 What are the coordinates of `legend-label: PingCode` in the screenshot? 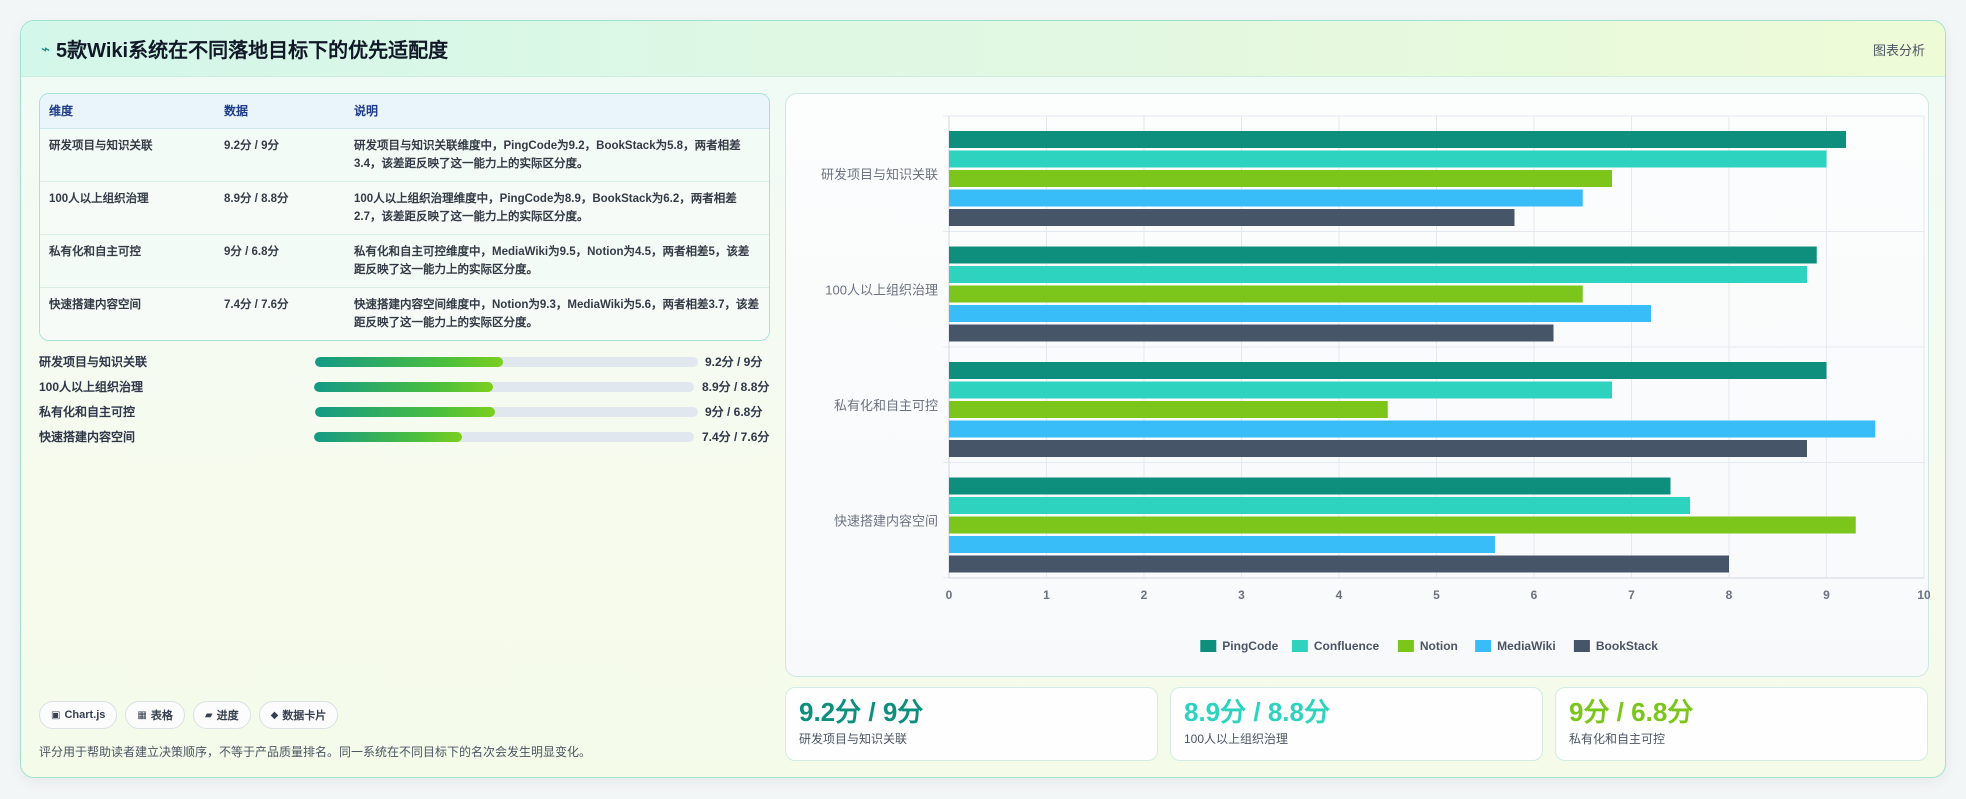 It's located at (1250, 646).